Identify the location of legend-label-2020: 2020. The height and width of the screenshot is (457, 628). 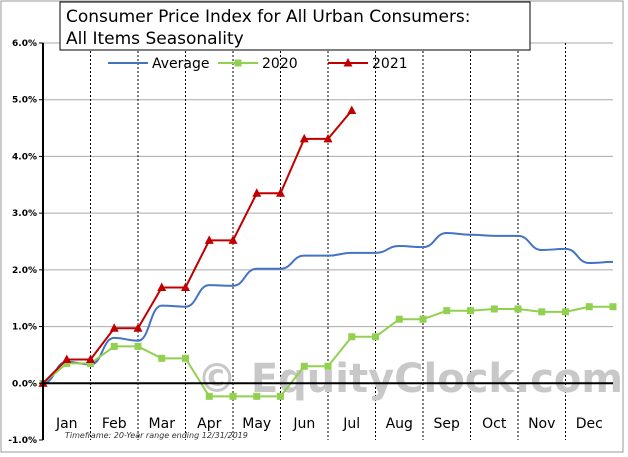
(280, 64).